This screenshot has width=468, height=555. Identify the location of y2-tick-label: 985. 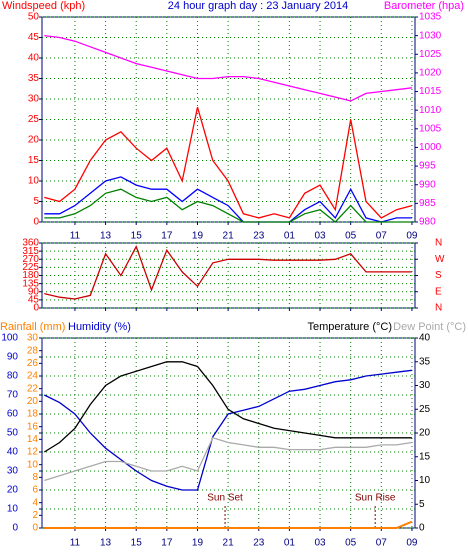
(427, 203).